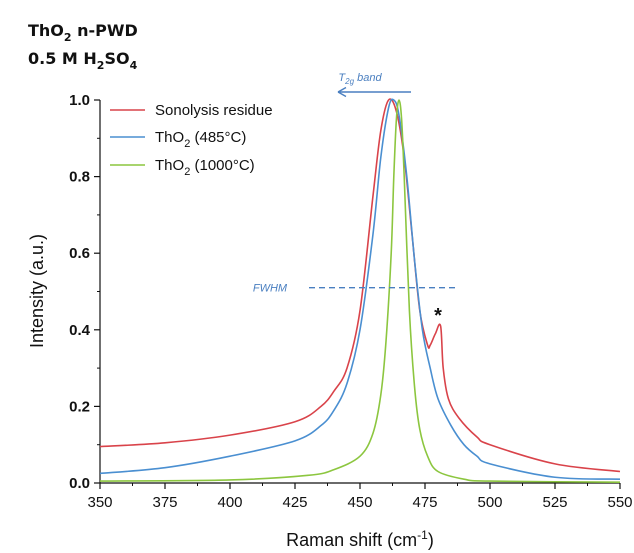 The image size is (634, 553). I want to click on chart-title-line1: ThO2 n-PWD, so click(83, 32).